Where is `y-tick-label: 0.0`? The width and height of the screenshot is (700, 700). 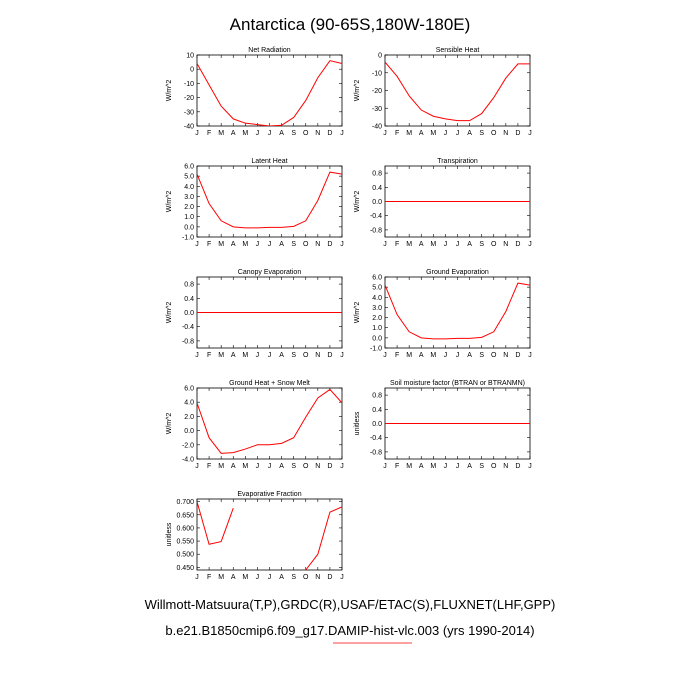 y-tick-label: 0.0 is located at coordinates (377, 202).